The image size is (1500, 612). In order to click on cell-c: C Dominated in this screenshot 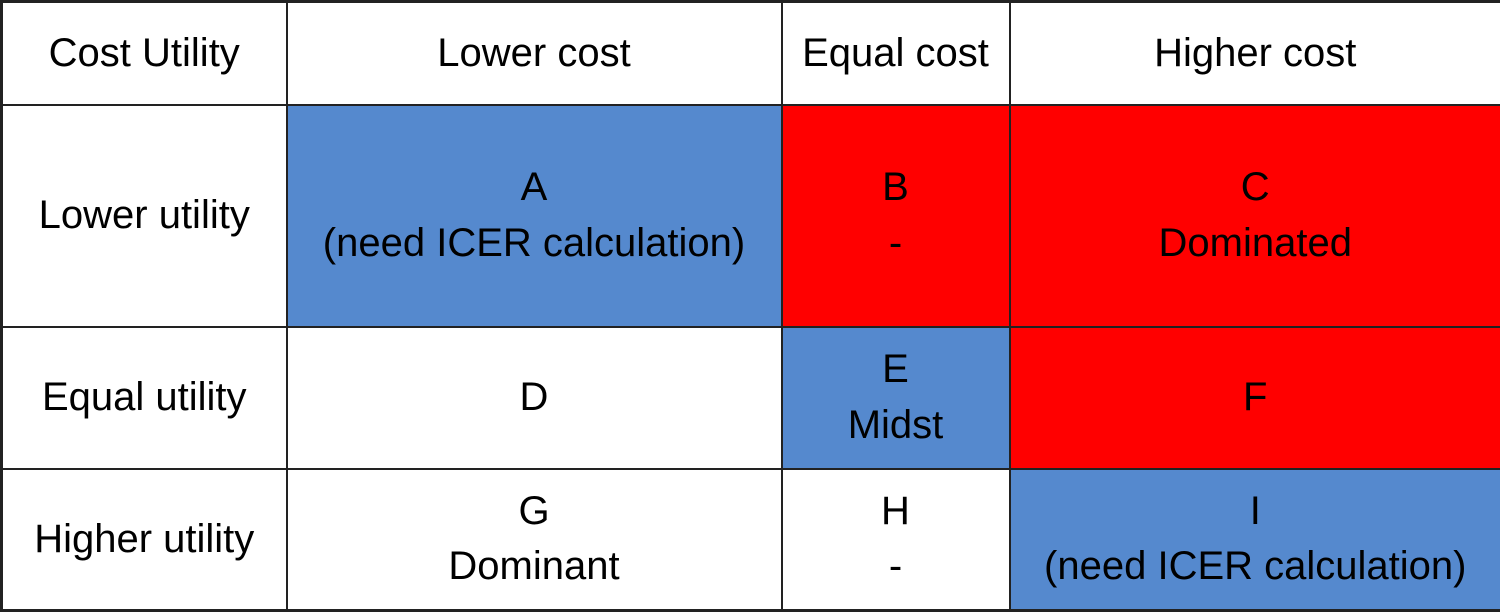, I will do `click(1255, 216)`.